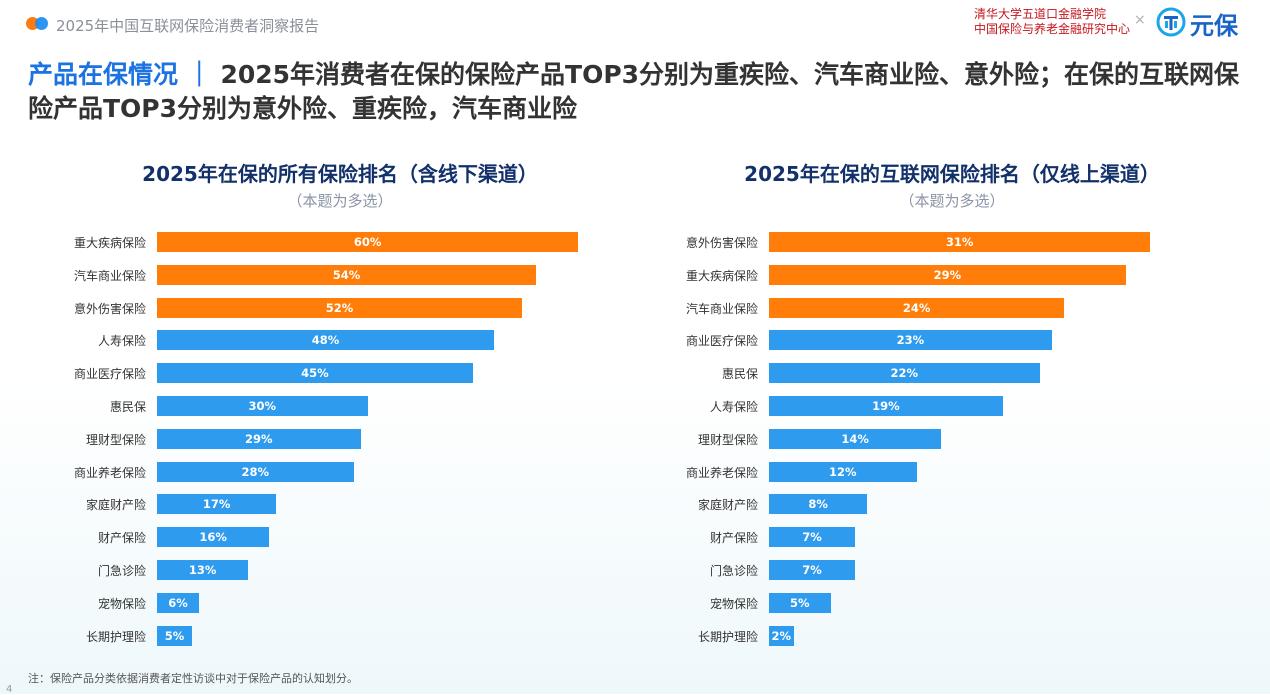  I want to click on footnote: 注：保险产品分类依据消费者定性访谈中对于保险产品的认知划分。, so click(193, 678).